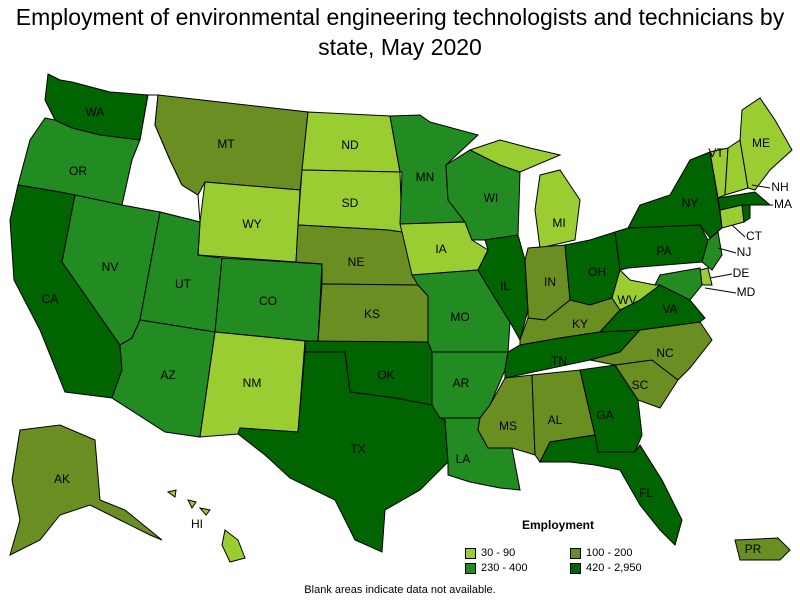 This screenshot has height=600, width=800. I want to click on state-md, so click(678, 284).